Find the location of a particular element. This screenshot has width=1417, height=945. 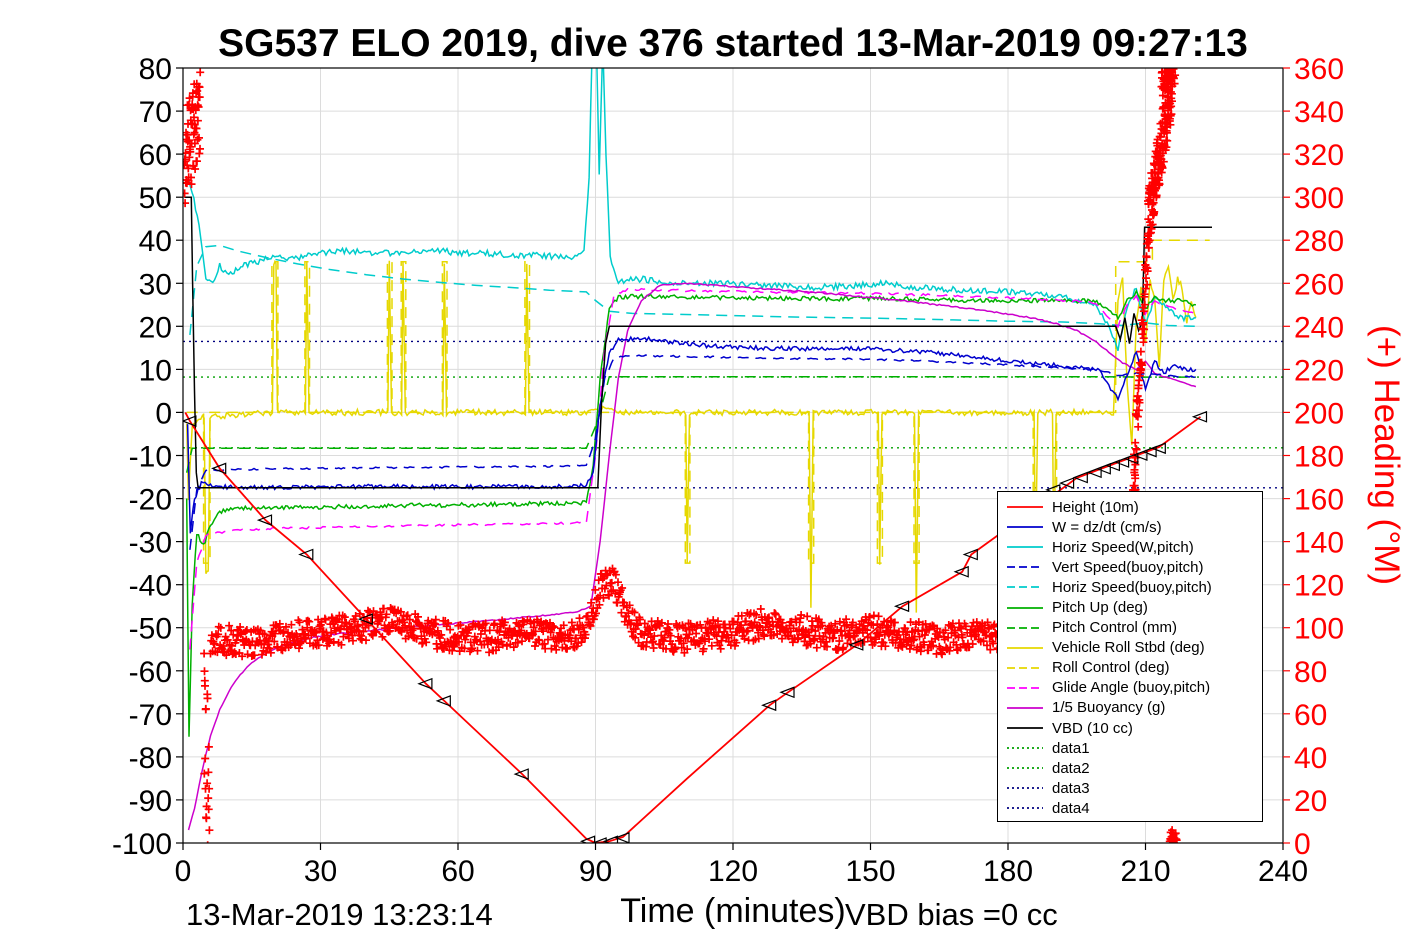

y-right-tick-label: 280 is located at coordinates (1319, 241).